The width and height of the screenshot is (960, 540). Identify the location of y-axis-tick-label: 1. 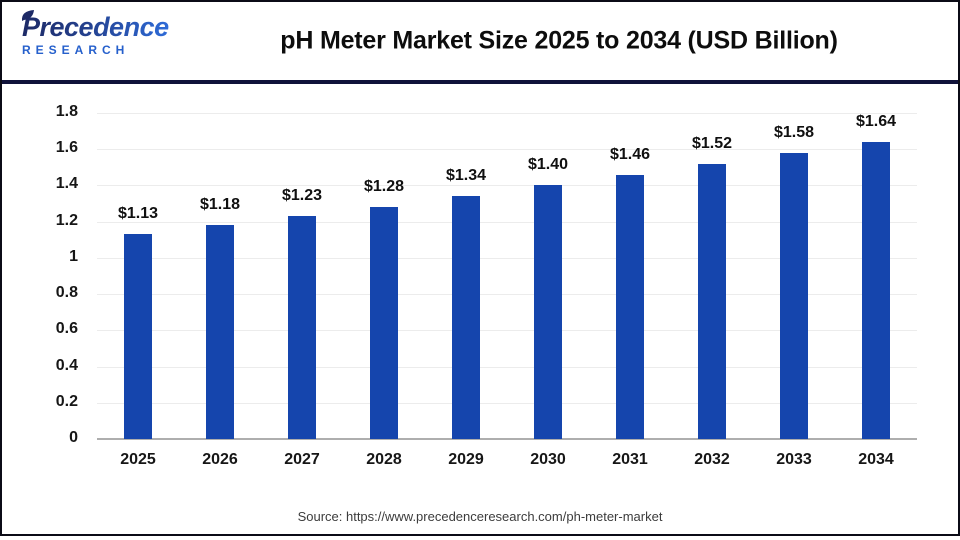
(73, 256).